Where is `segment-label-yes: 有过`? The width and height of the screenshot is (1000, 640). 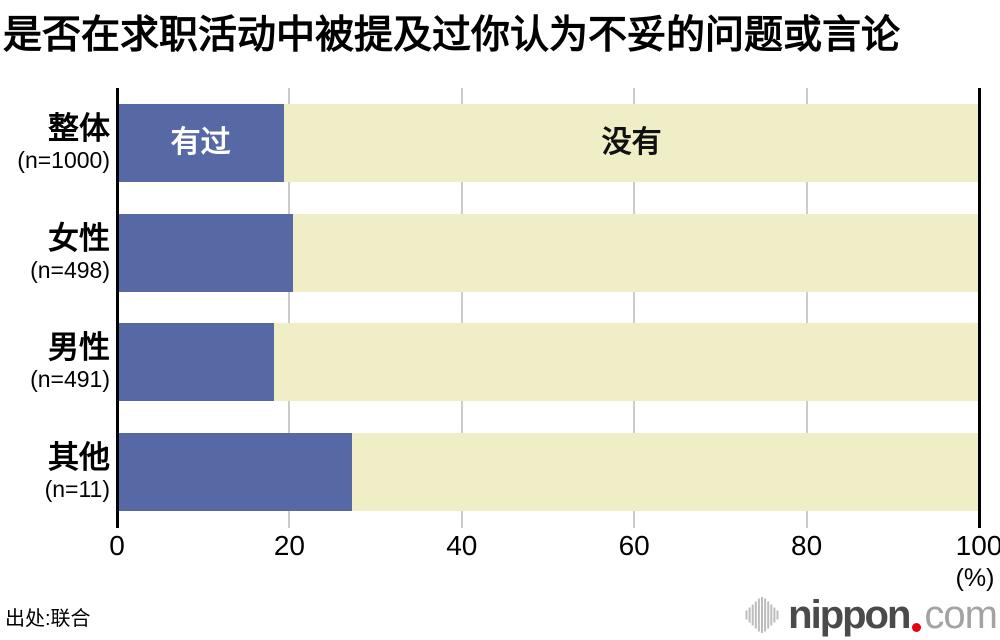
segment-label-yes: 有过 is located at coordinates (200, 142).